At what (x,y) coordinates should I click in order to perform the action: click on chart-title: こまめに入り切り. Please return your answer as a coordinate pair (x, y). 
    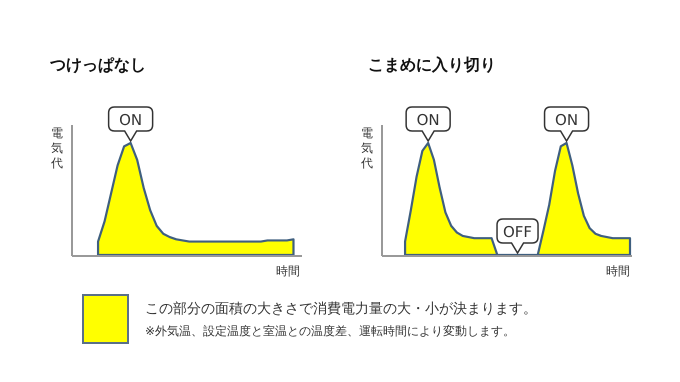
    Looking at the image, I should click on (432, 64).